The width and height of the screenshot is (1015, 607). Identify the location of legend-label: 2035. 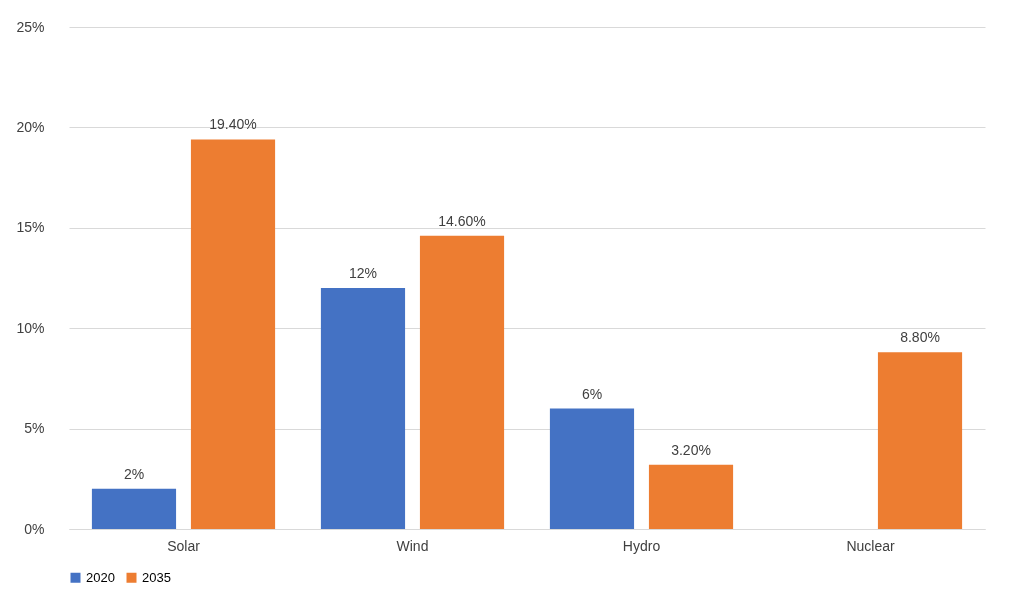
(156, 577).